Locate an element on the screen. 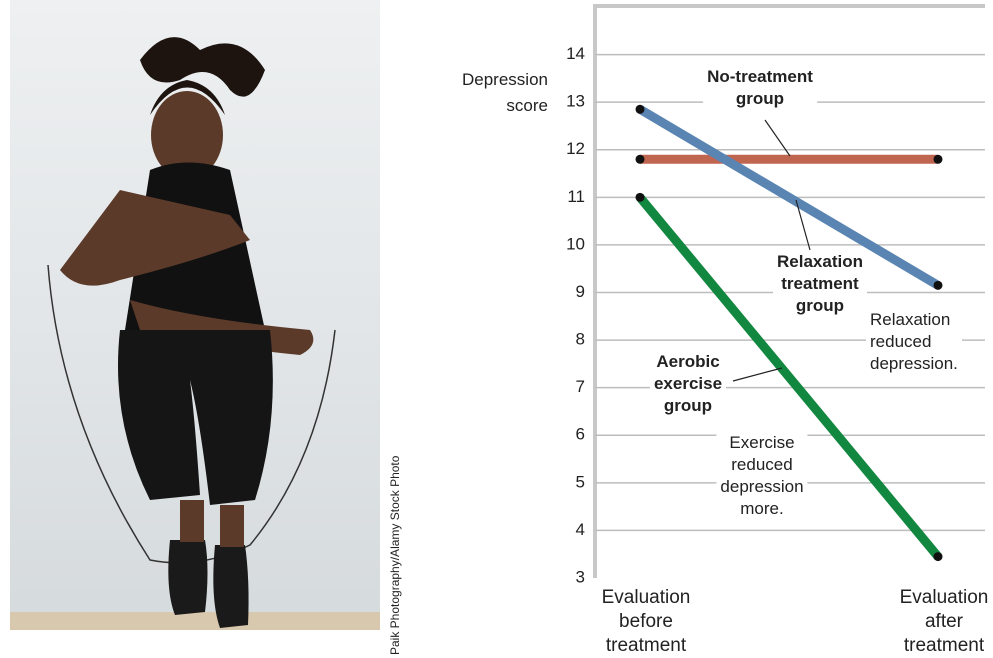 The image size is (993, 658). y-tick-label: 3 is located at coordinates (580, 576).